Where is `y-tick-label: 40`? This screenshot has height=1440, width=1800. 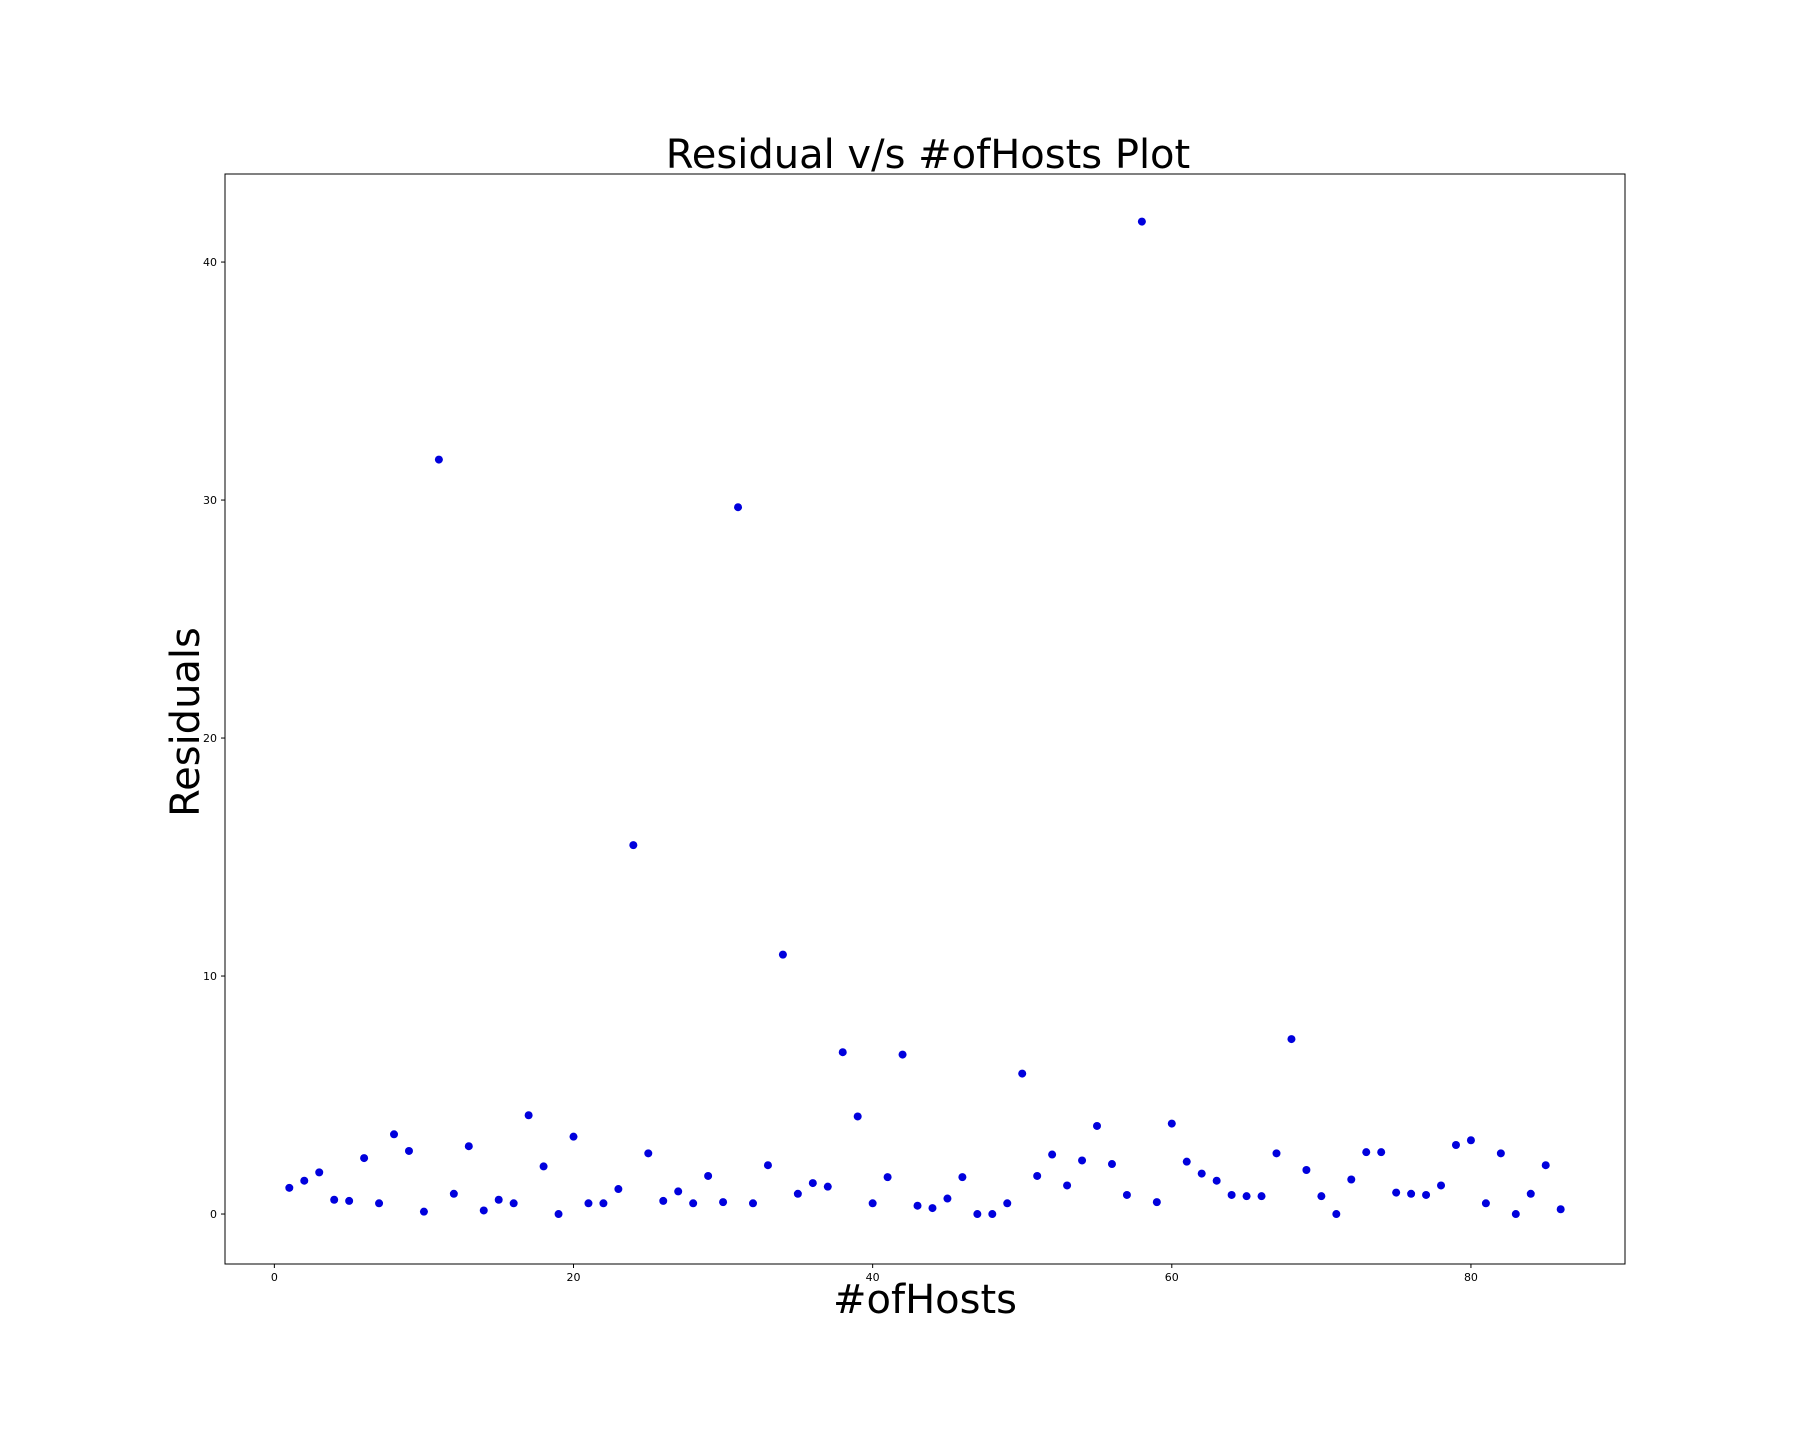
y-tick-label: 40 is located at coordinates (210, 262).